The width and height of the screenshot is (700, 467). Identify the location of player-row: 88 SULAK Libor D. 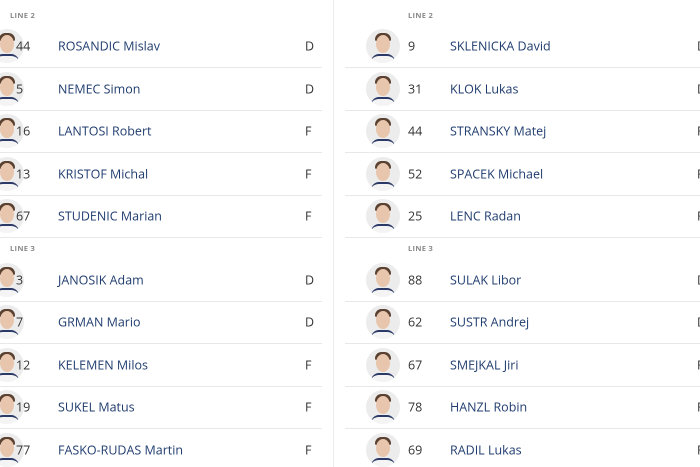
(522, 280).